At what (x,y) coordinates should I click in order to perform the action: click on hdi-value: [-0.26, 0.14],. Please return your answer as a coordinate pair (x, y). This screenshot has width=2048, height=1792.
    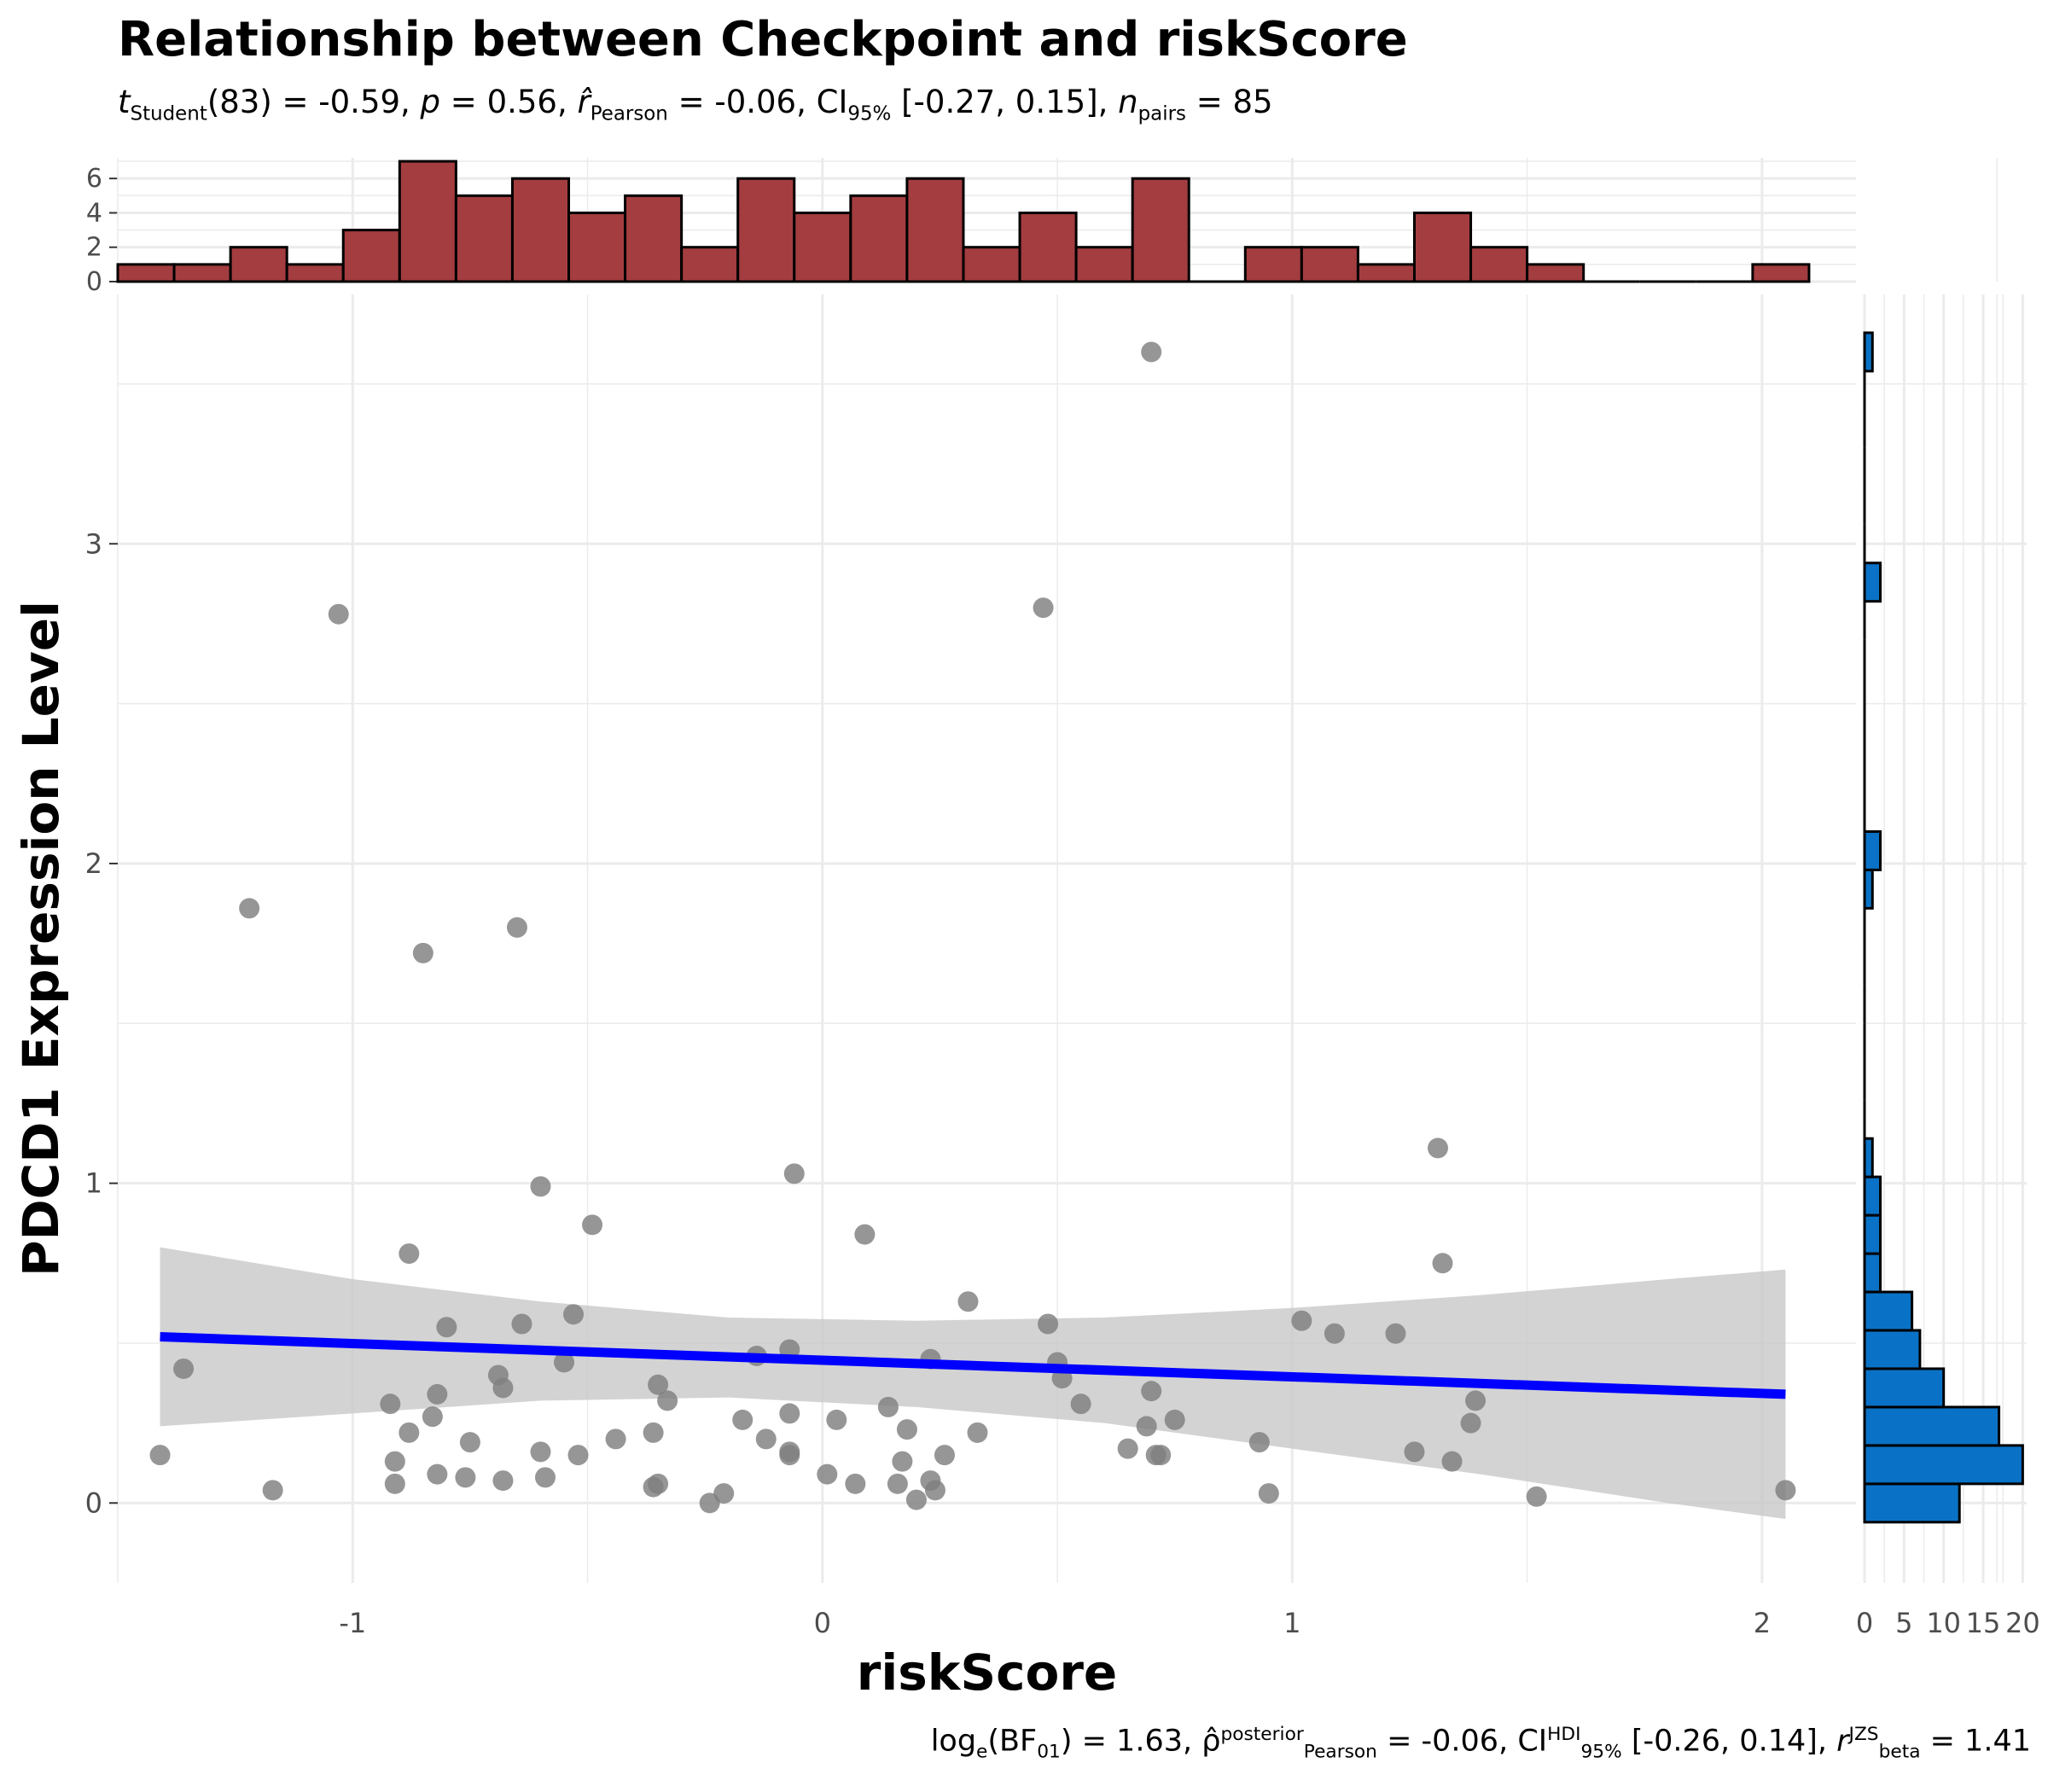
    Looking at the image, I should click on (1729, 1741).